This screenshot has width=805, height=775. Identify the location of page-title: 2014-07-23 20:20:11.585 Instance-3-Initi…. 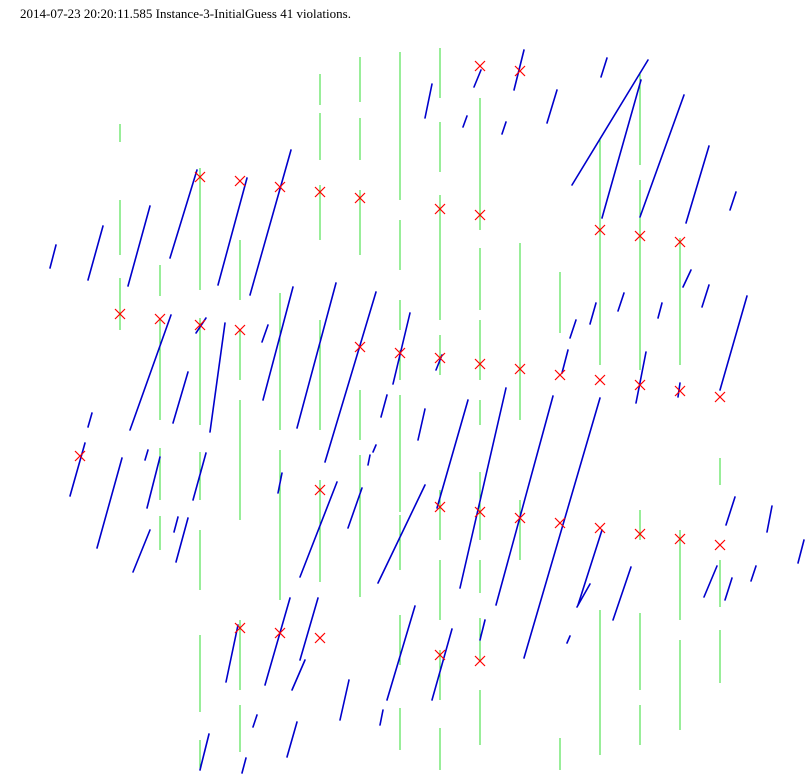
(185, 13).